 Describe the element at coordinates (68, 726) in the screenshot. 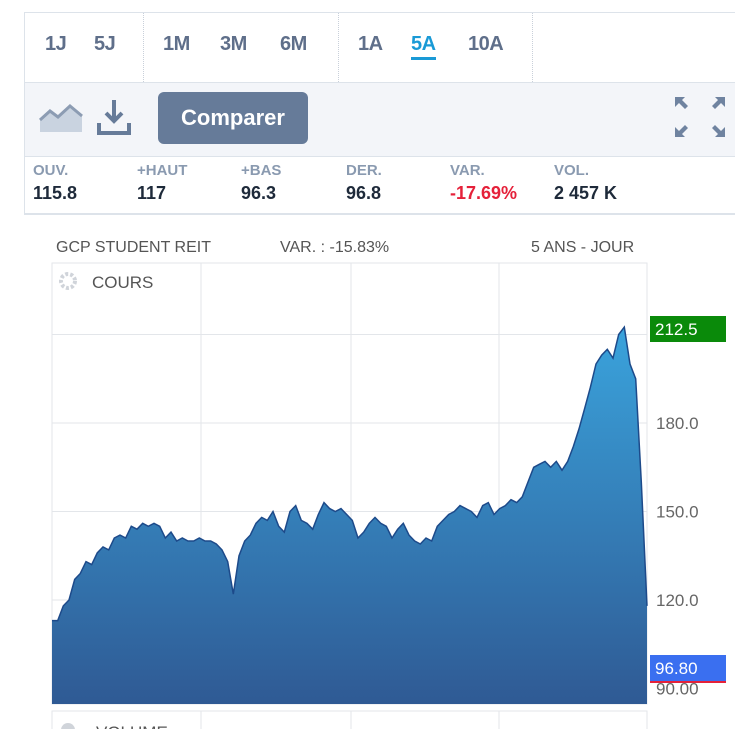

I see `volume-settings-icon` at that location.